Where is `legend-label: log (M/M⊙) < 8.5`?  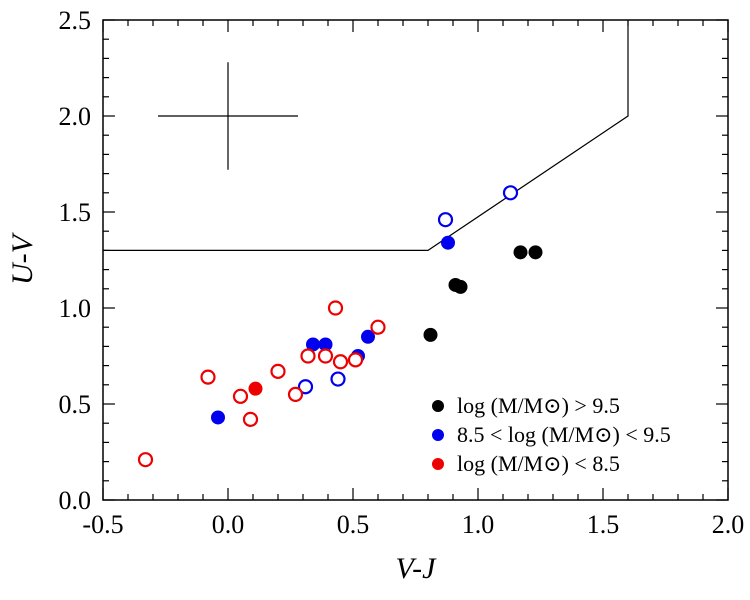 legend-label: log (M/M⊙) < 8.5 is located at coordinates (538, 463).